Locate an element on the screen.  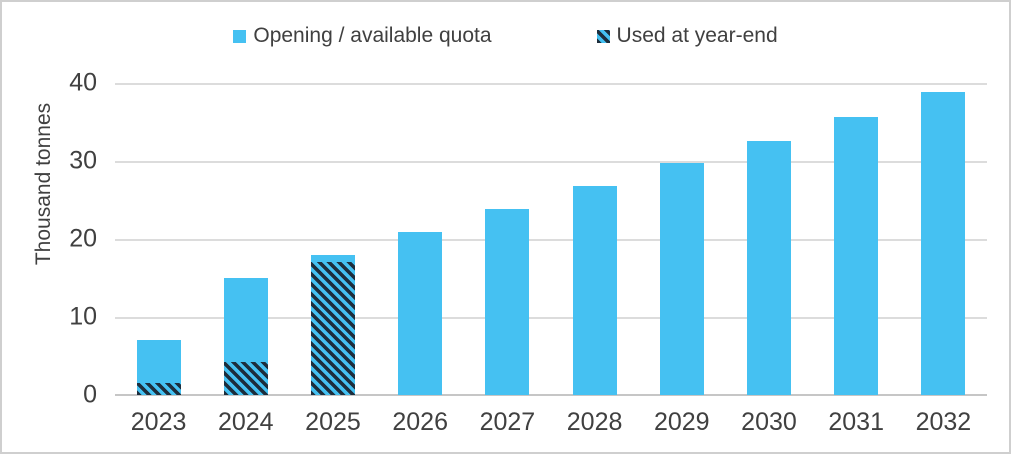
x-axis-label-2032: 2032 is located at coordinates (943, 422).